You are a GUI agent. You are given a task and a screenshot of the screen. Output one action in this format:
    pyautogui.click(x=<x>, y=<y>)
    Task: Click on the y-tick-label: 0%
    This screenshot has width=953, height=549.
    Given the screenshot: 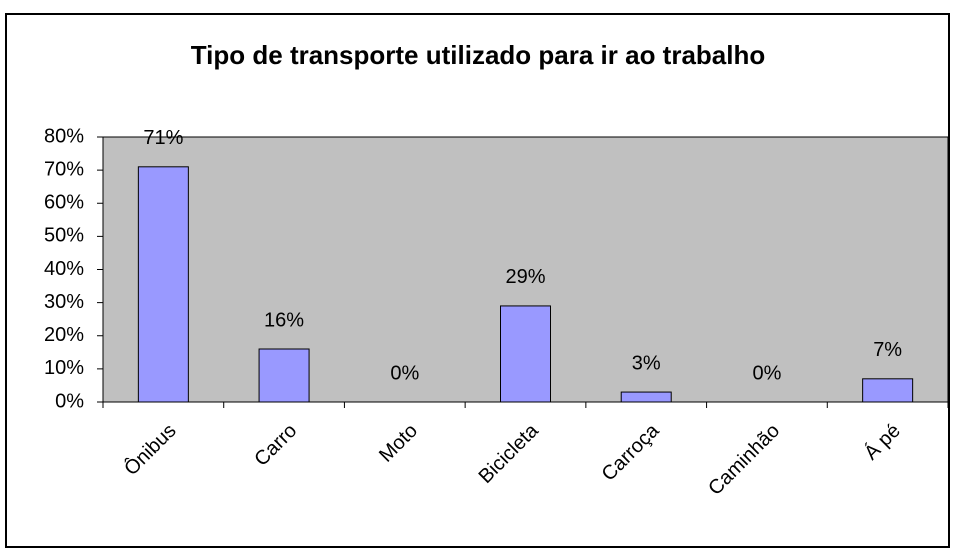 What is the action you would take?
    pyautogui.click(x=69, y=401)
    